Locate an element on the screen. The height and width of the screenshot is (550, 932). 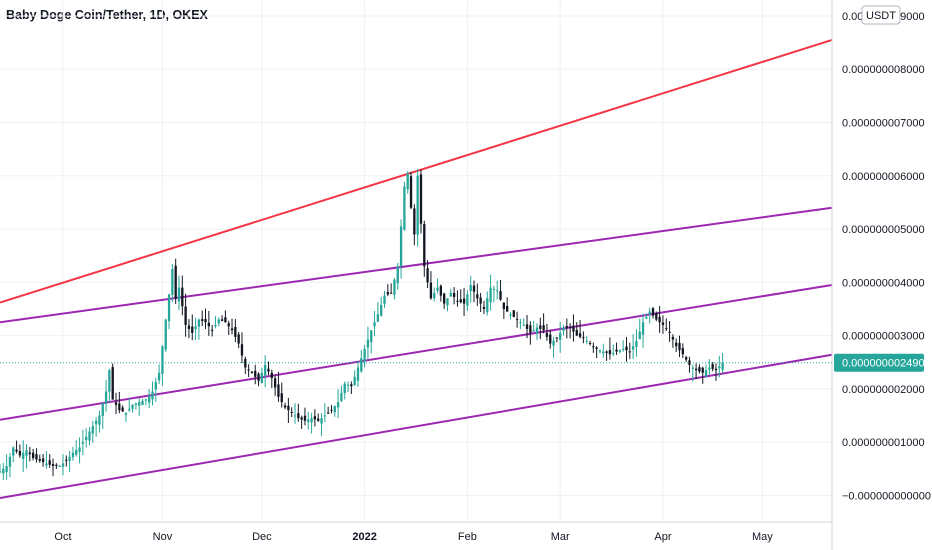
y-tick-label: −0.000000000000 is located at coordinates (886, 496).